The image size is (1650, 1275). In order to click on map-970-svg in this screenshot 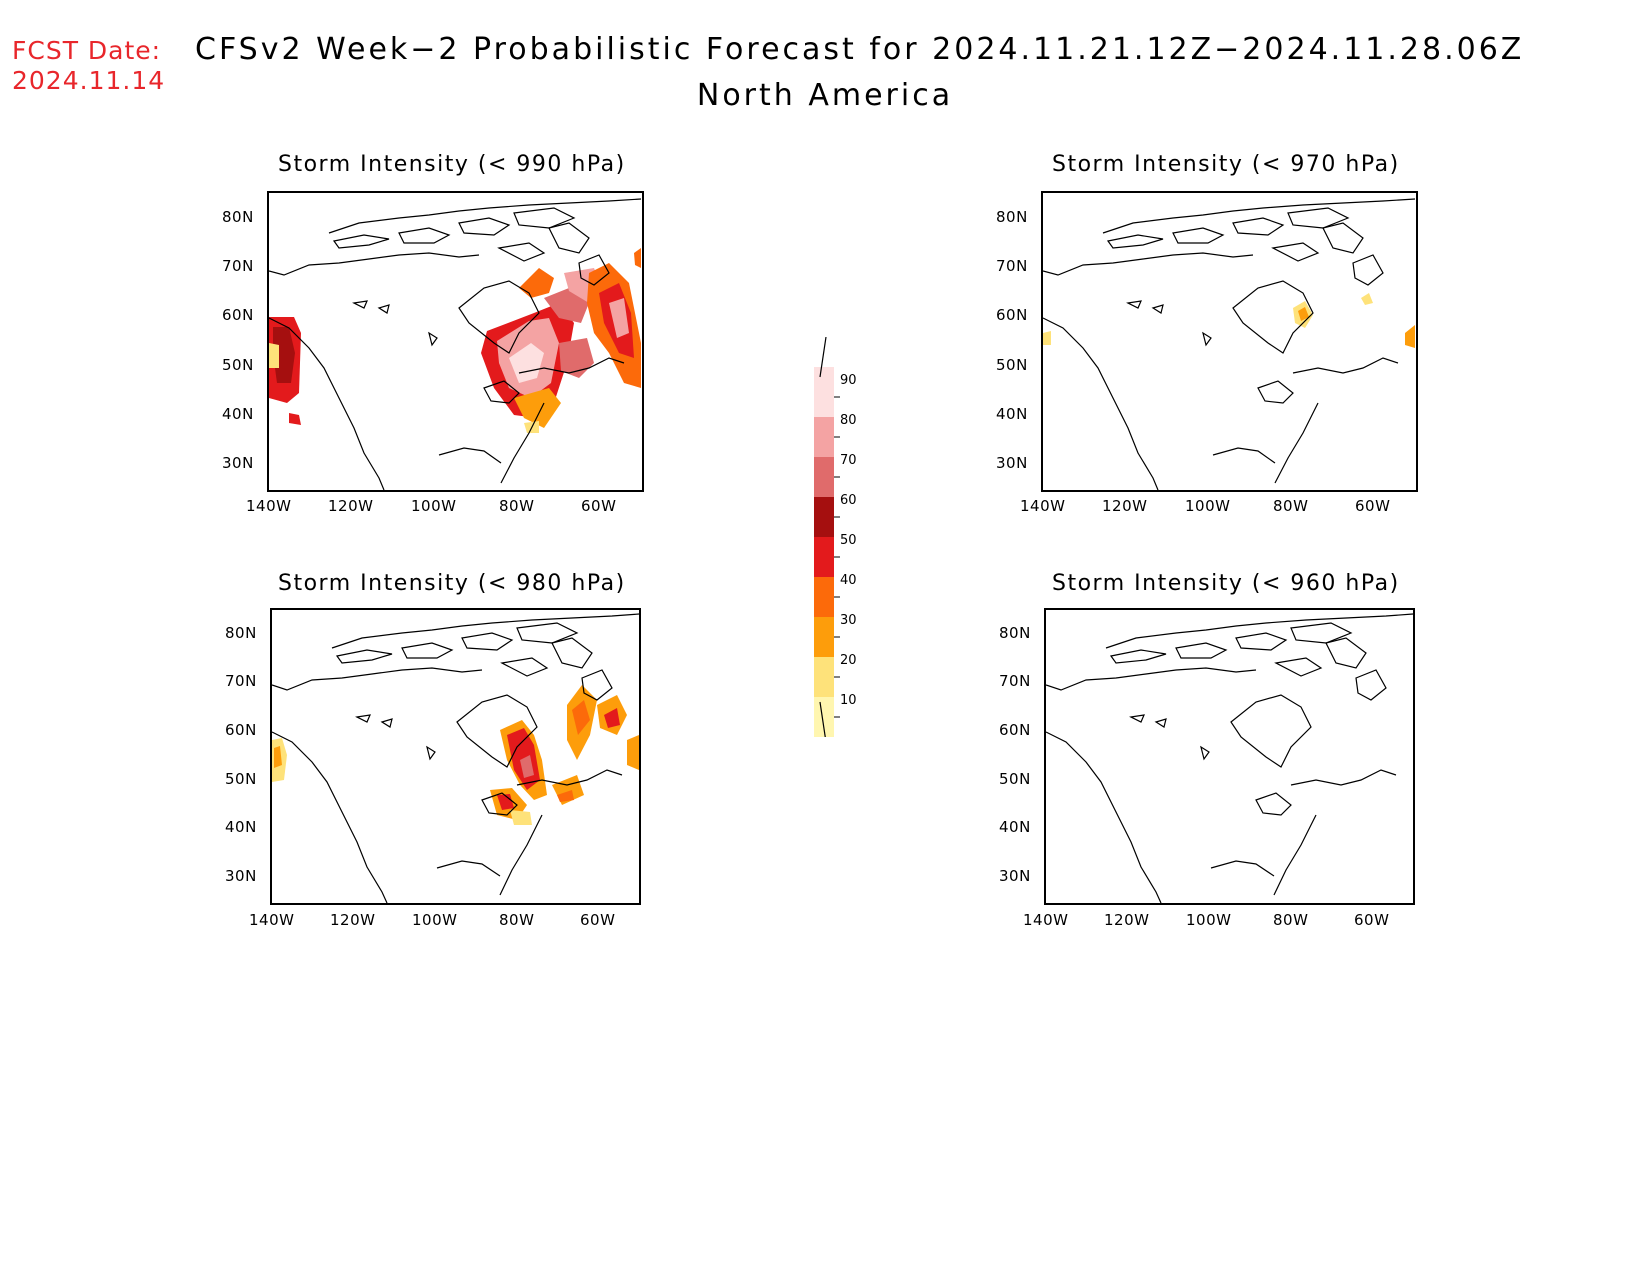, I will do `click(1229, 344)`.